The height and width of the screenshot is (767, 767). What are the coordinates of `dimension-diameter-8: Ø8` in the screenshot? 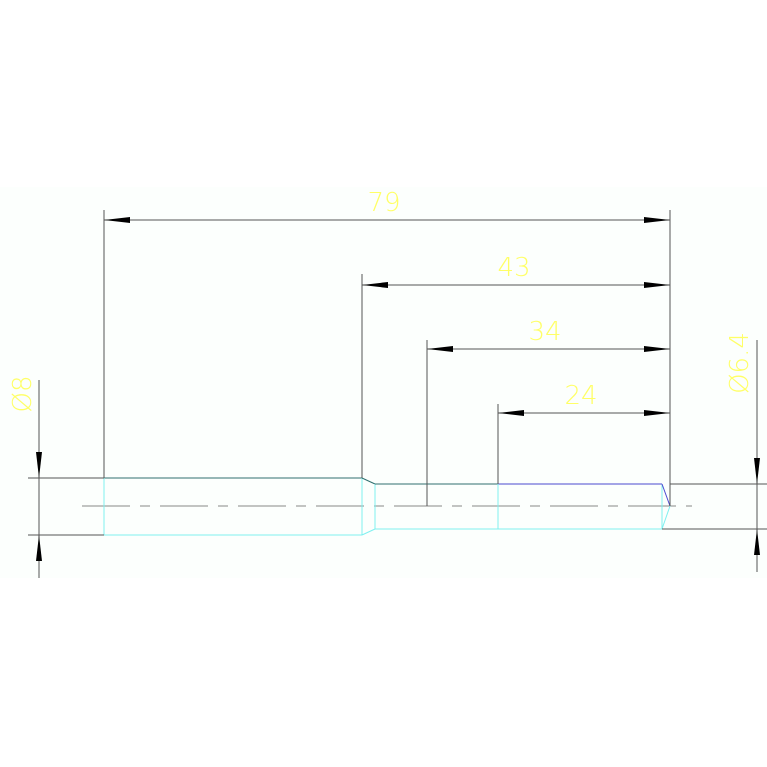 It's located at (56, 476).